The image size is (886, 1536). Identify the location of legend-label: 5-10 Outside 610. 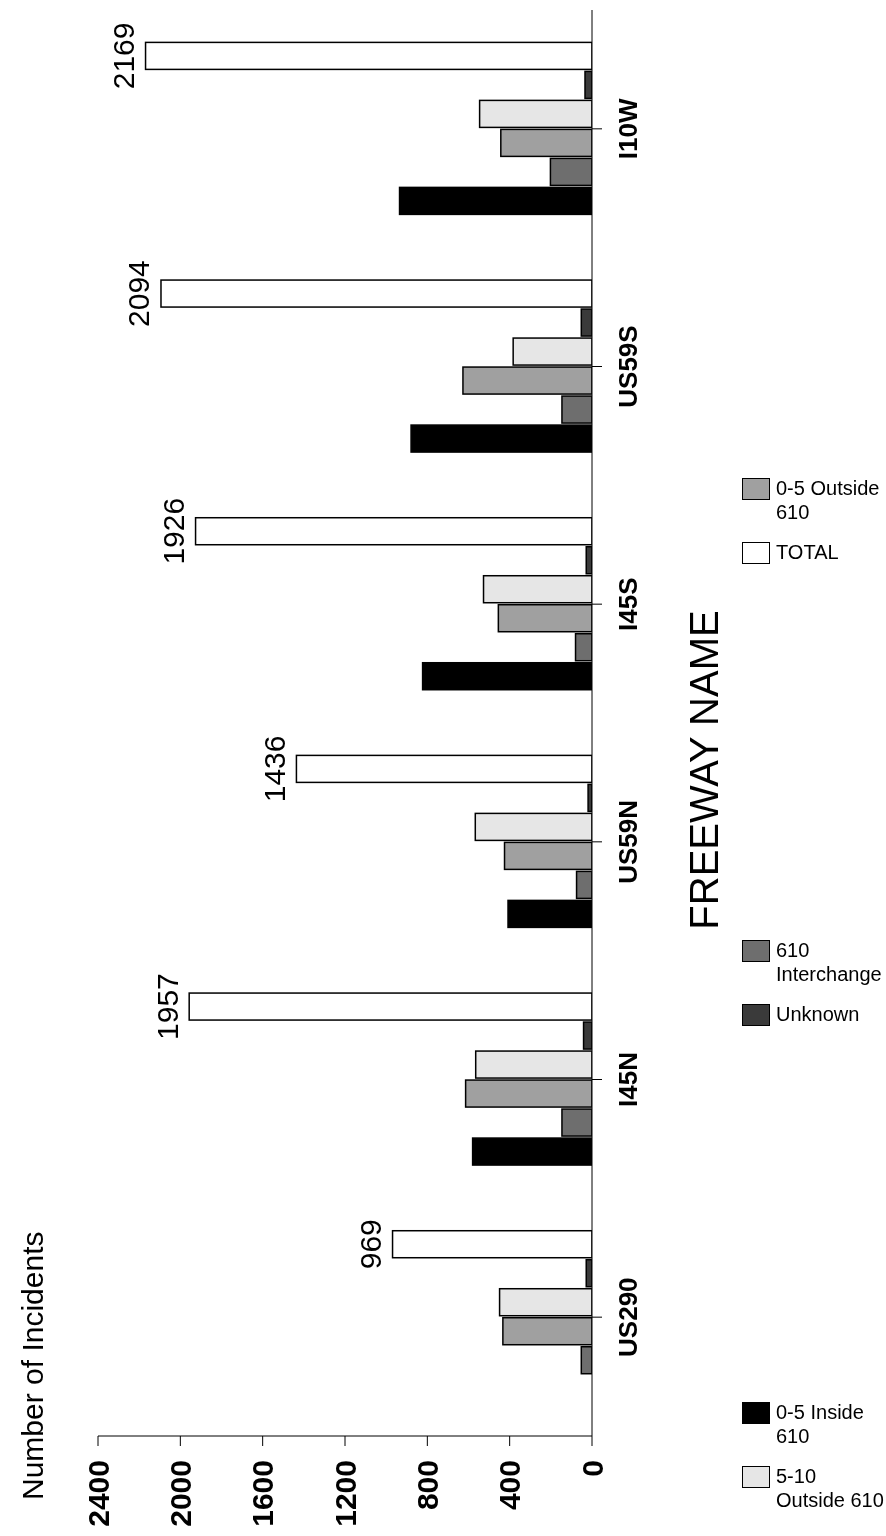
(830, 1488).